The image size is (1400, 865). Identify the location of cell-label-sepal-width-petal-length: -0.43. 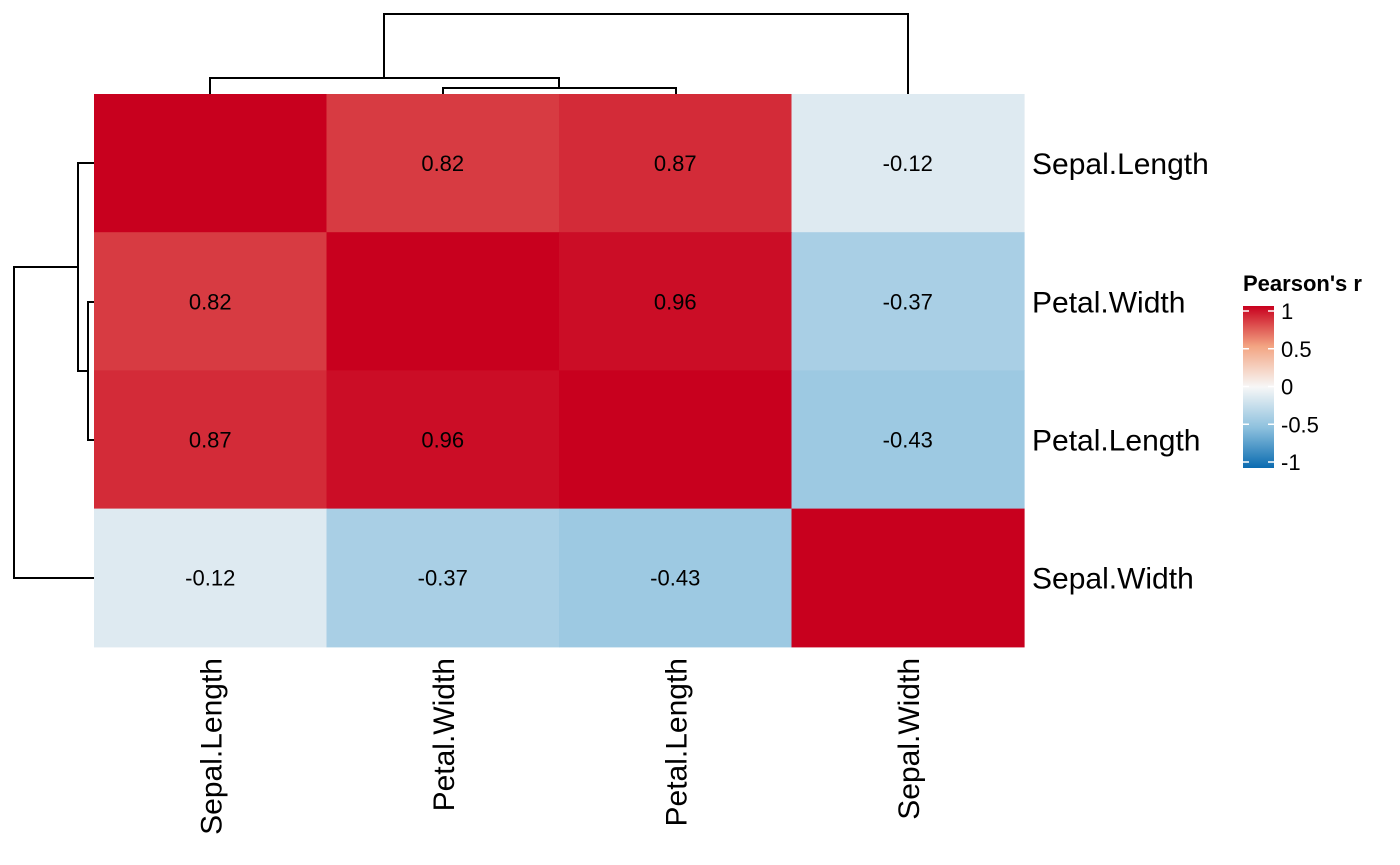
(675, 578).